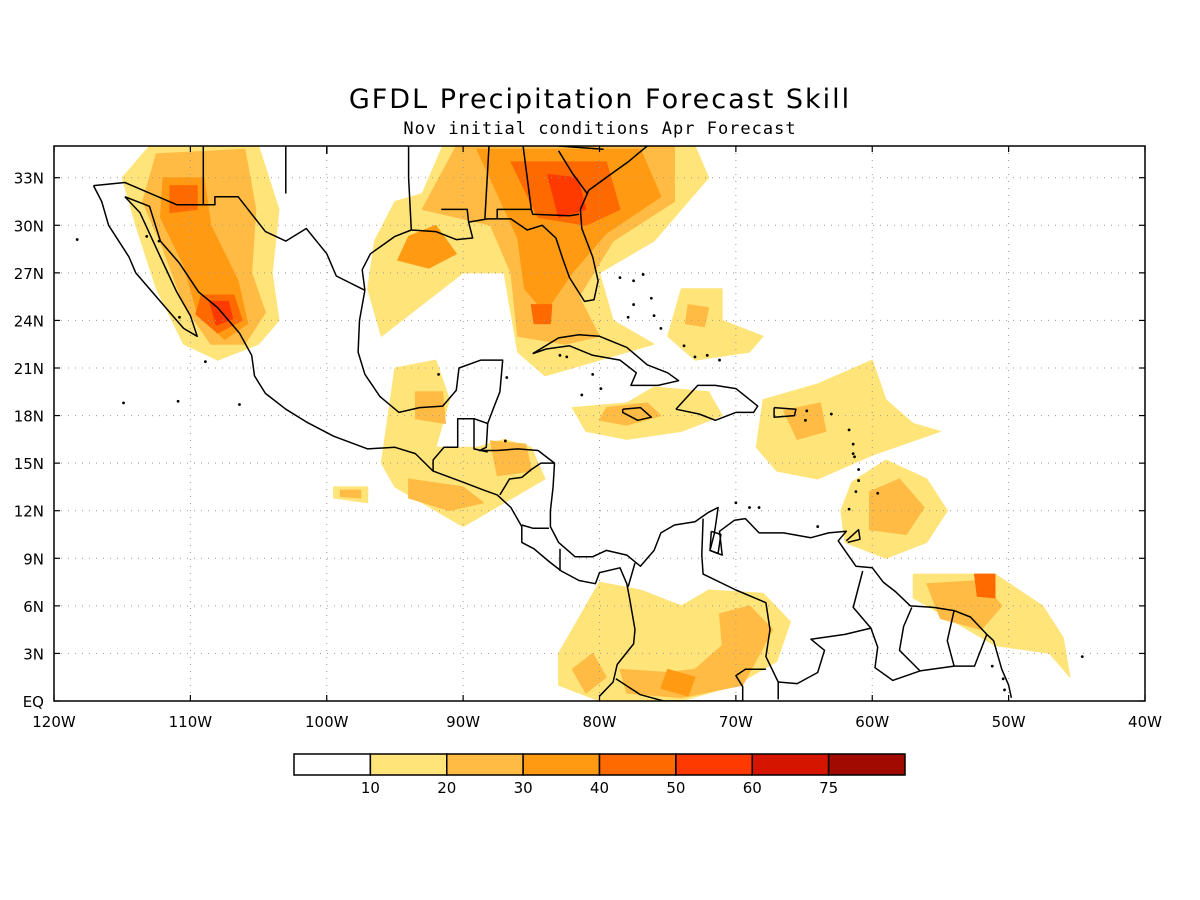 This screenshot has width=1200, height=900. What do you see at coordinates (463, 722) in the screenshot?
I see `lon-tick-label: 90W` at bounding box center [463, 722].